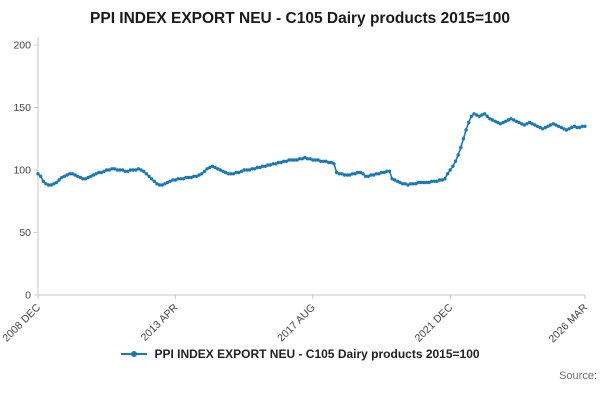 The image size is (600, 400). Describe the element at coordinates (434, 322) in the screenshot. I see `svg-text: 2021 DEC` at that location.